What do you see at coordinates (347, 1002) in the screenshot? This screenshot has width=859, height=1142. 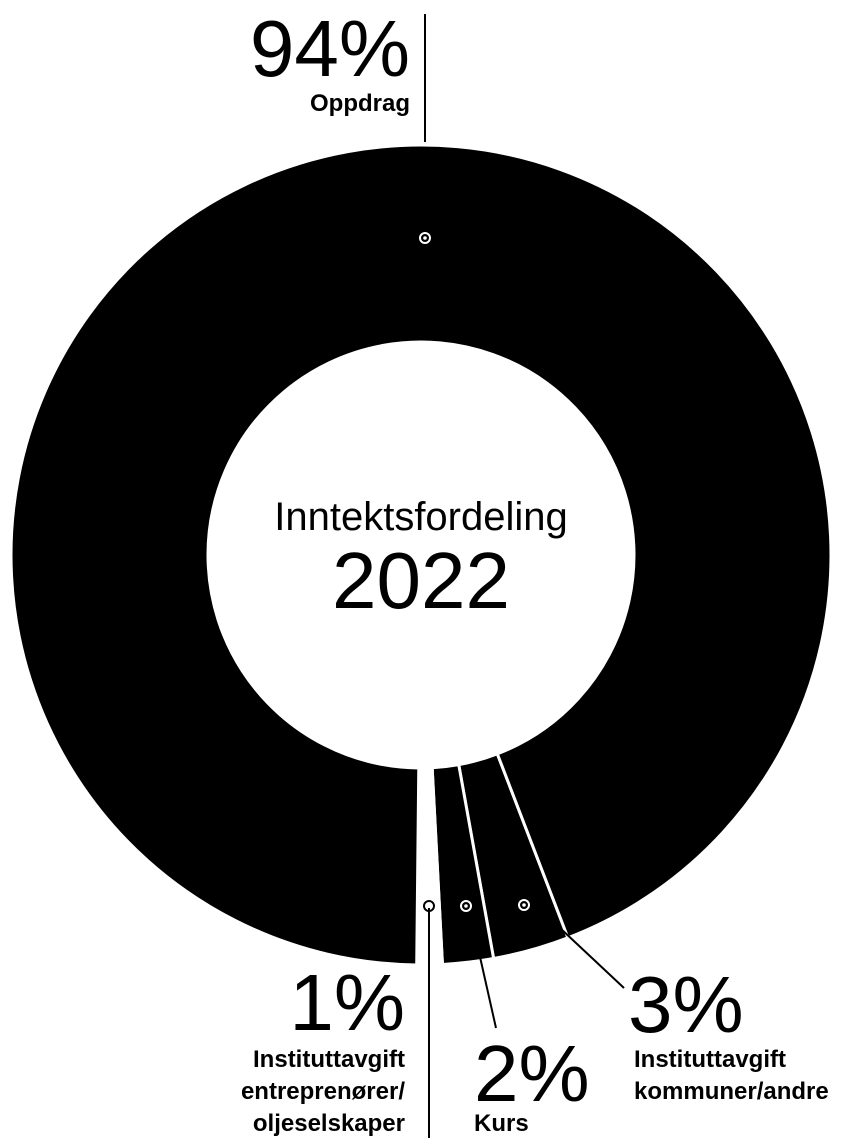 I see `label-pct-oljeselskaper: 1%` at bounding box center [347, 1002].